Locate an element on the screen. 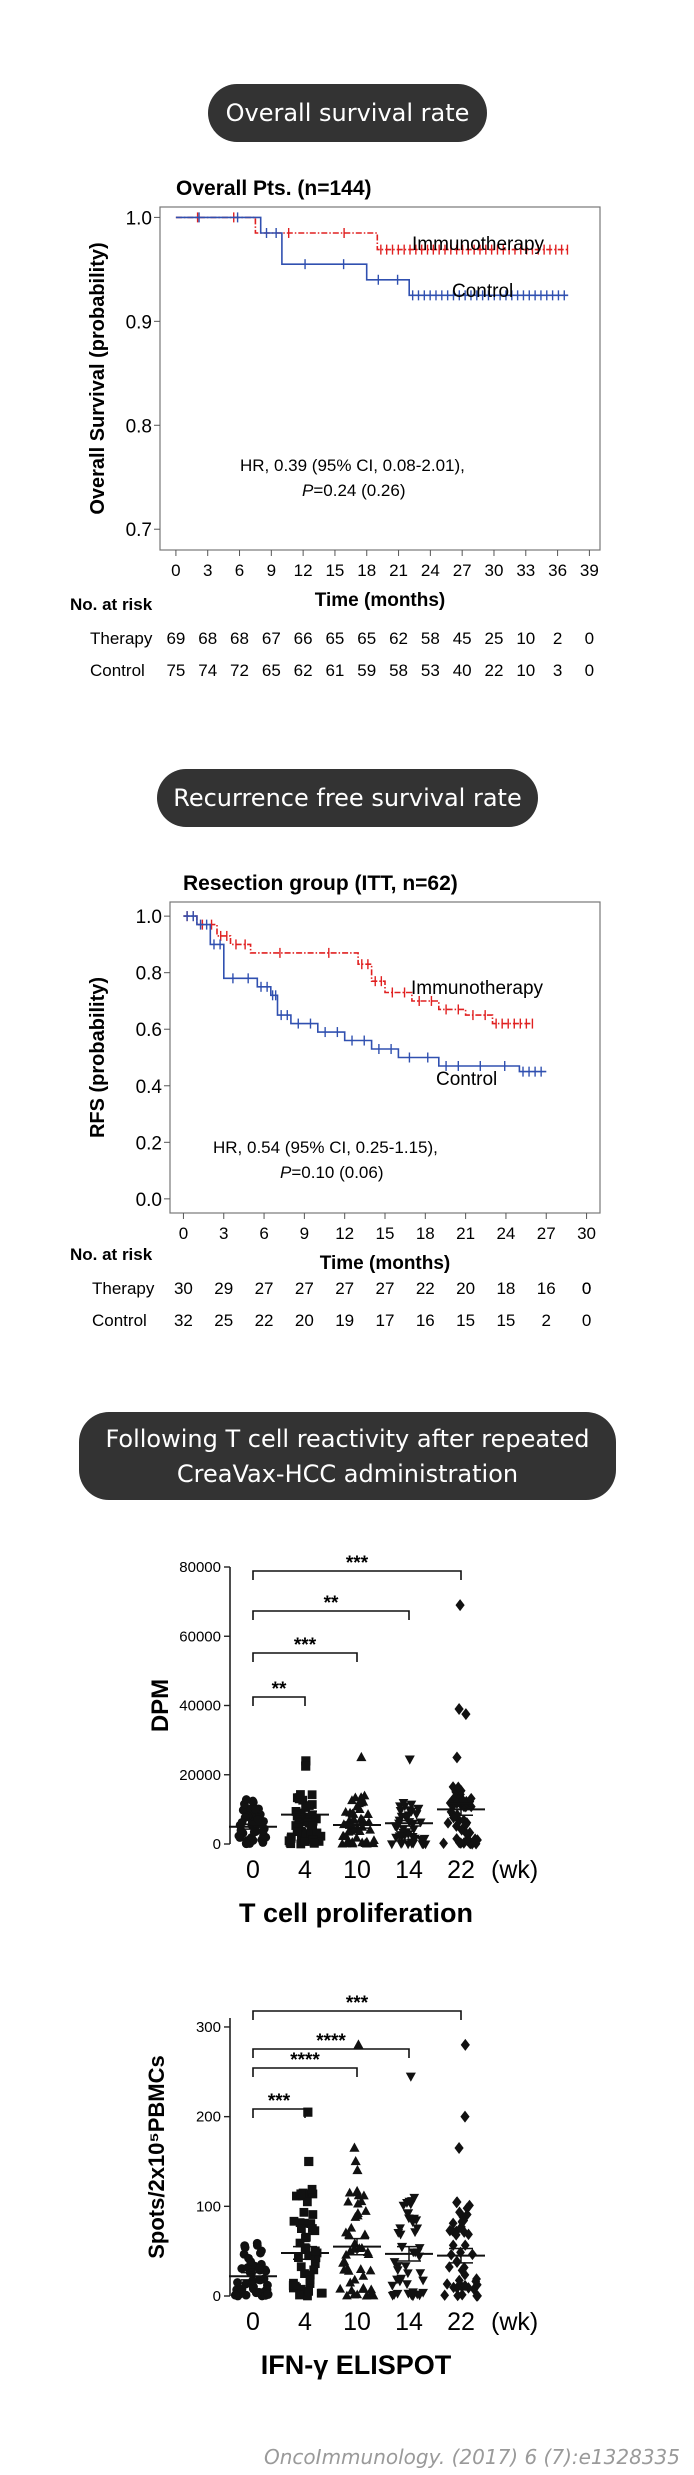 The width and height of the screenshot is (694, 2475). hr-annotation: HR, 0.54 (95% CI, 0.25-1.15), is located at coordinates (325, 1147).